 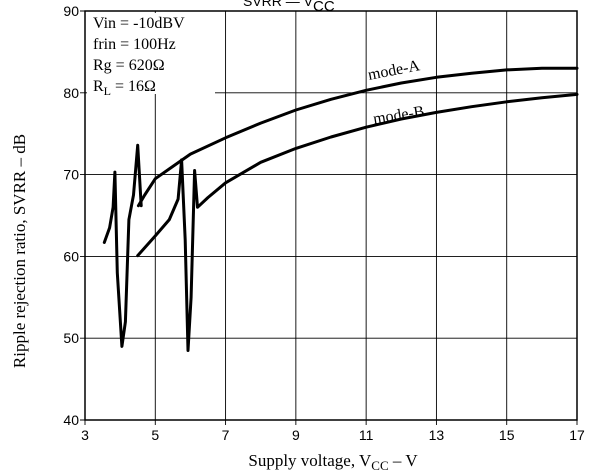 I want to click on annotation-frin: frin = 100Hz, so click(x=134, y=44).